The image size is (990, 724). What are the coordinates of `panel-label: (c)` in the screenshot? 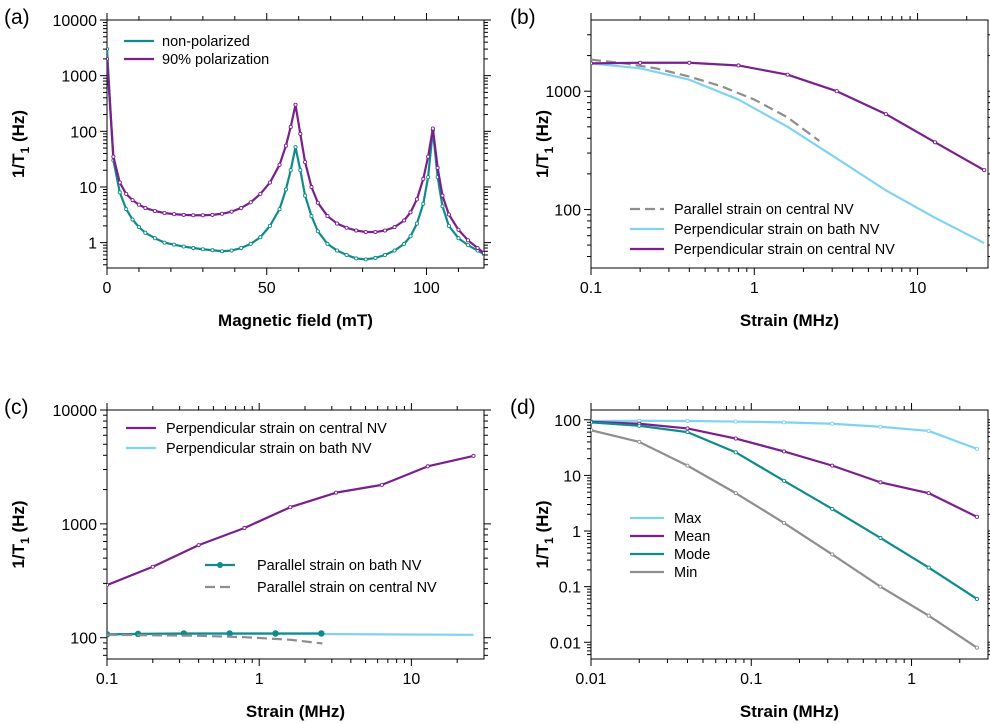 It's located at (16, 407).